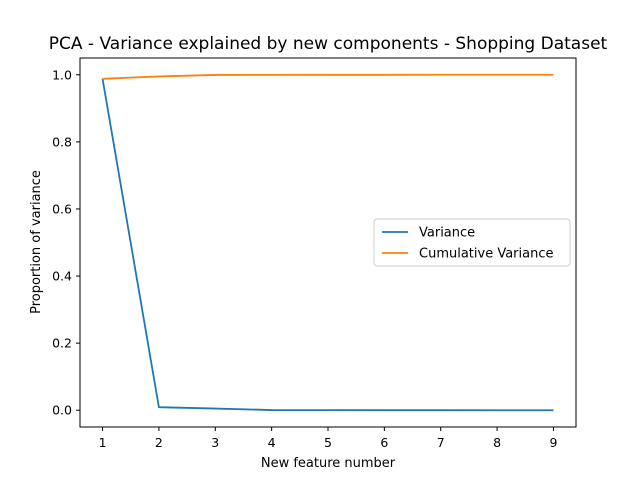  What do you see at coordinates (62, 410) in the screenshot?
I see `y-tick-label: 0.0` at bounding box center [62, 410].